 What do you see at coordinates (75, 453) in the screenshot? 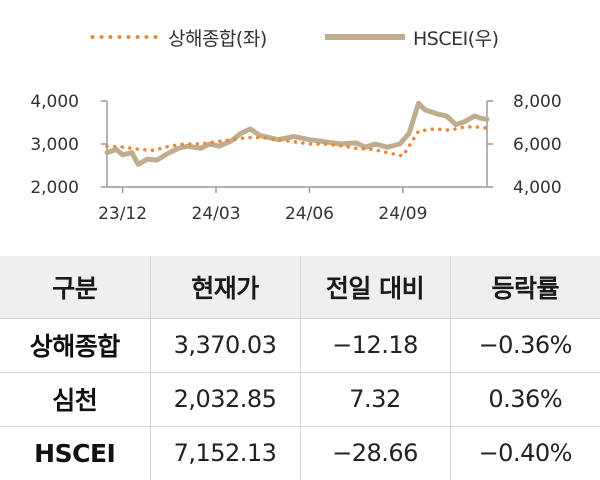
I see `row-name: HSCEI` at bounding box center [75, 453].